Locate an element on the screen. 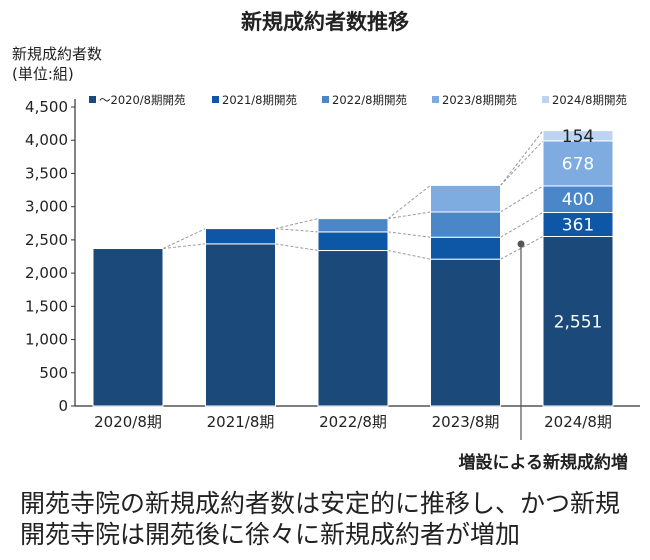 The image size is (650, 560). chart-title: 新規成約者数推移 is located at coordinates (325, 22).